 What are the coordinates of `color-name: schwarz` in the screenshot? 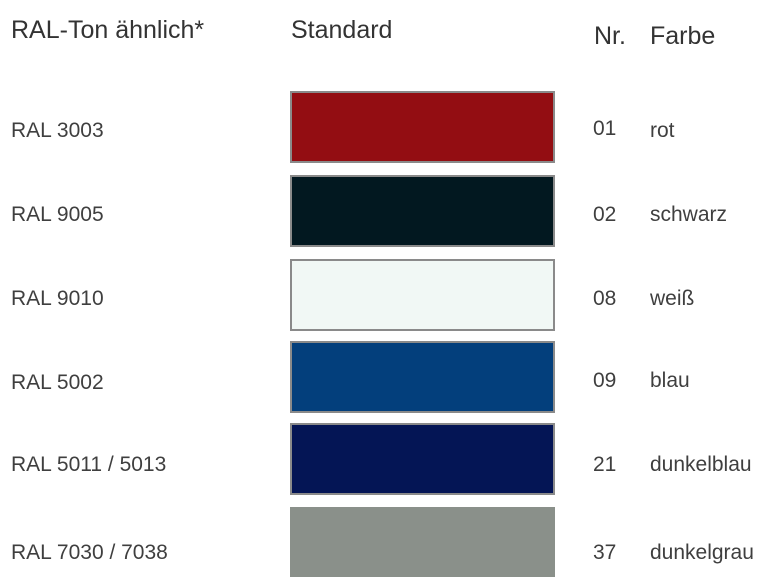 It's located at (689, 214).